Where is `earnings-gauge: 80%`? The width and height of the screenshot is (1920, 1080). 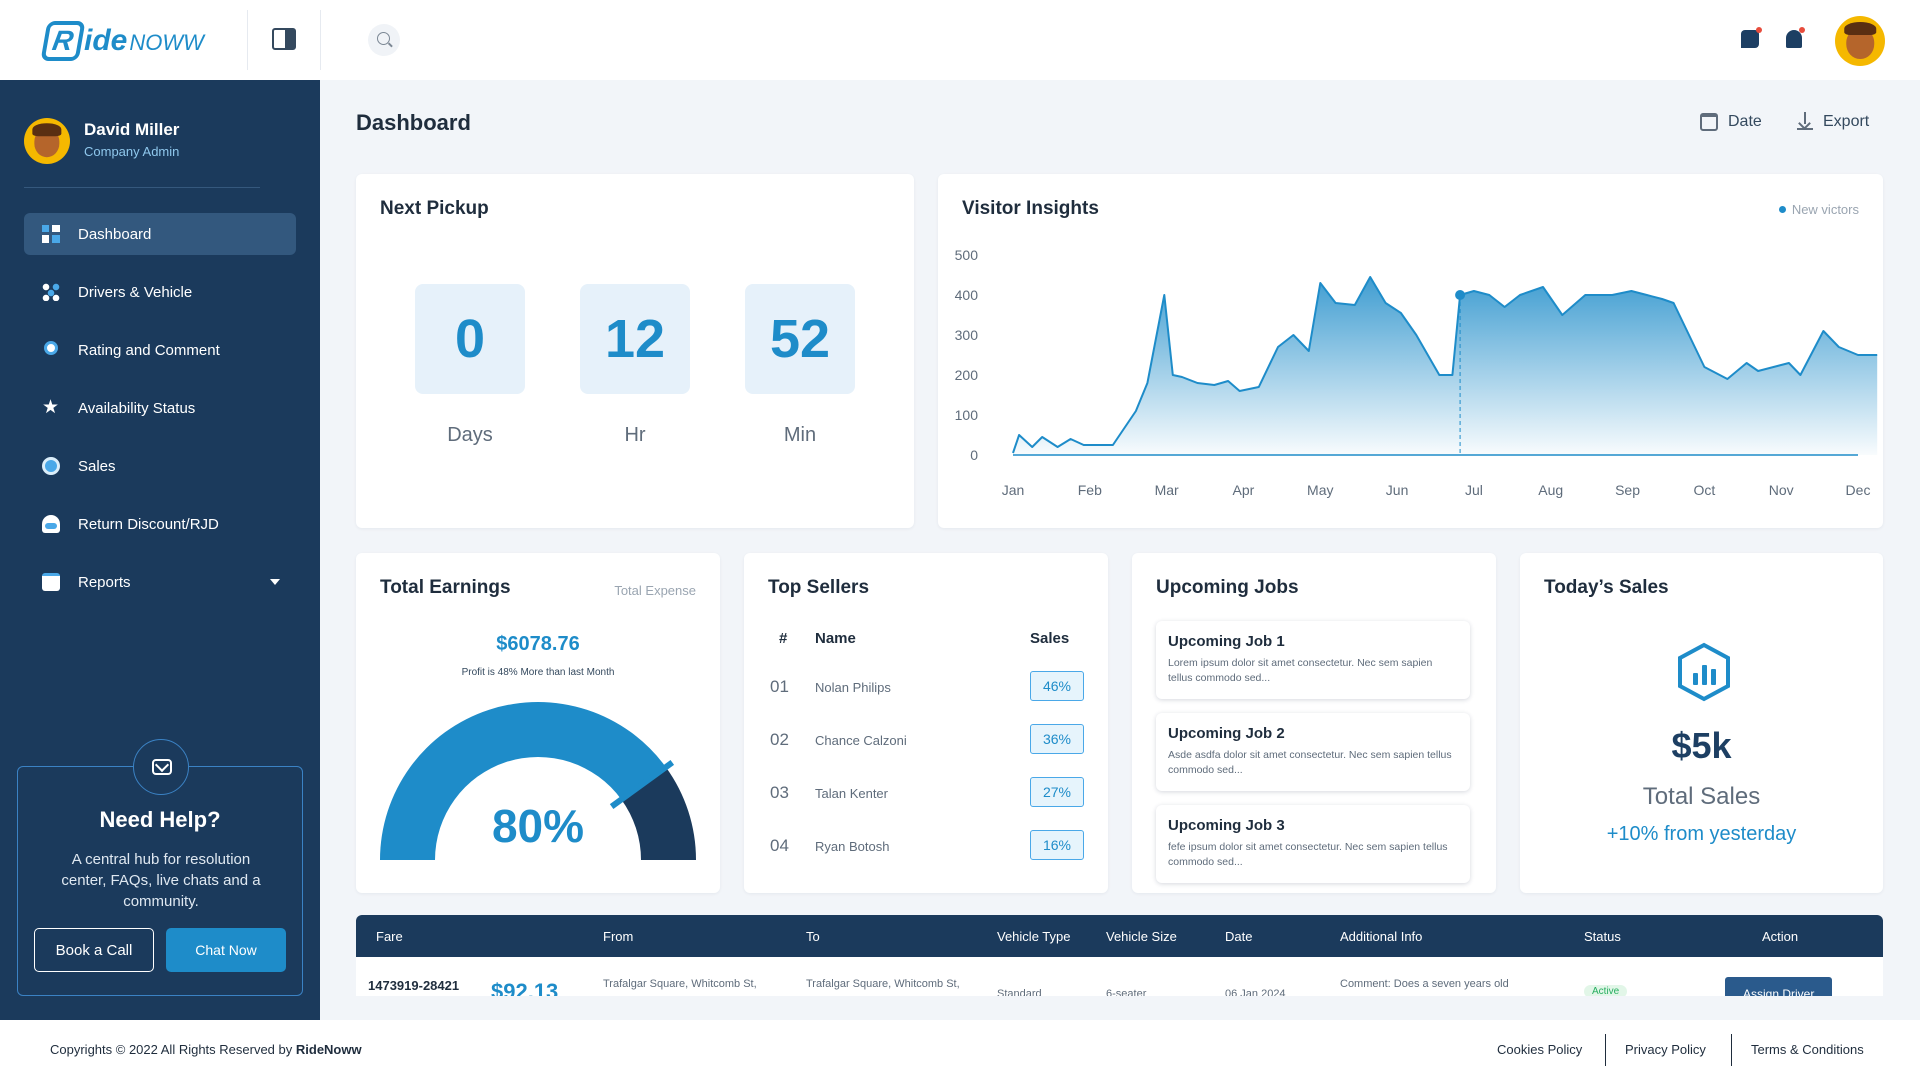 earnings-gauge: 80% is located at coordinates (538, 781).